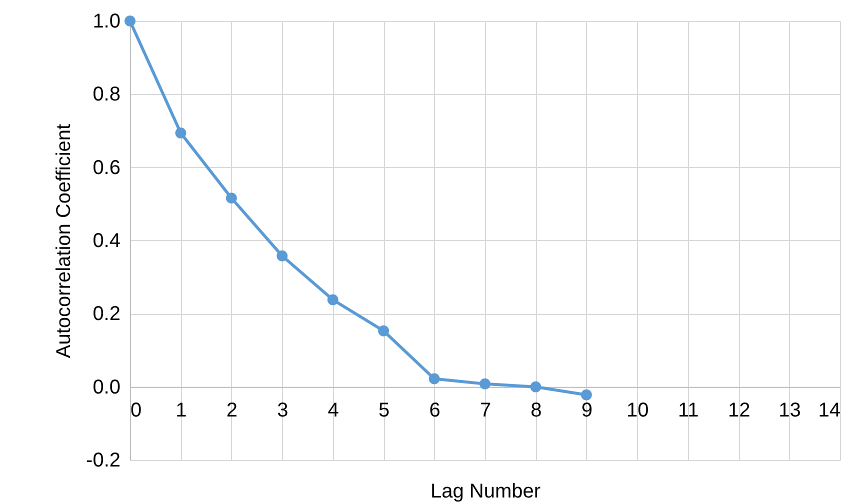  Describe the element at coordinates (384, 410) in the screenshot. I see `x-tick-label: 5` at that location.